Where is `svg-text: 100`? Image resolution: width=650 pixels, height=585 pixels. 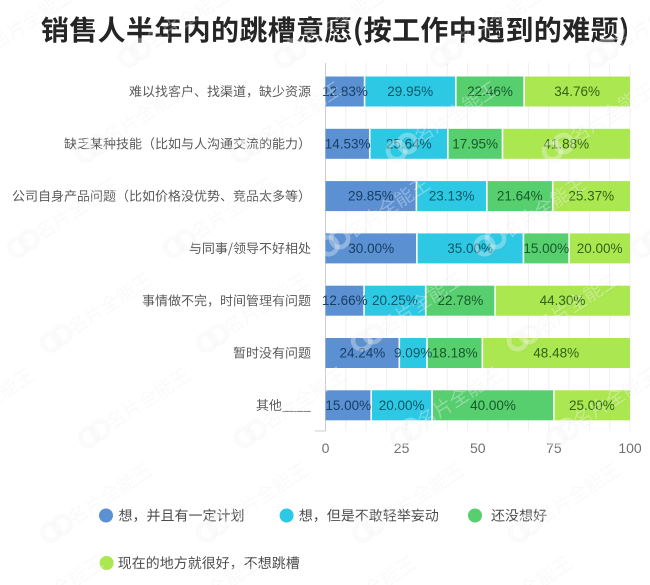
svg-text: 100 is located at coordinates (630, 448).